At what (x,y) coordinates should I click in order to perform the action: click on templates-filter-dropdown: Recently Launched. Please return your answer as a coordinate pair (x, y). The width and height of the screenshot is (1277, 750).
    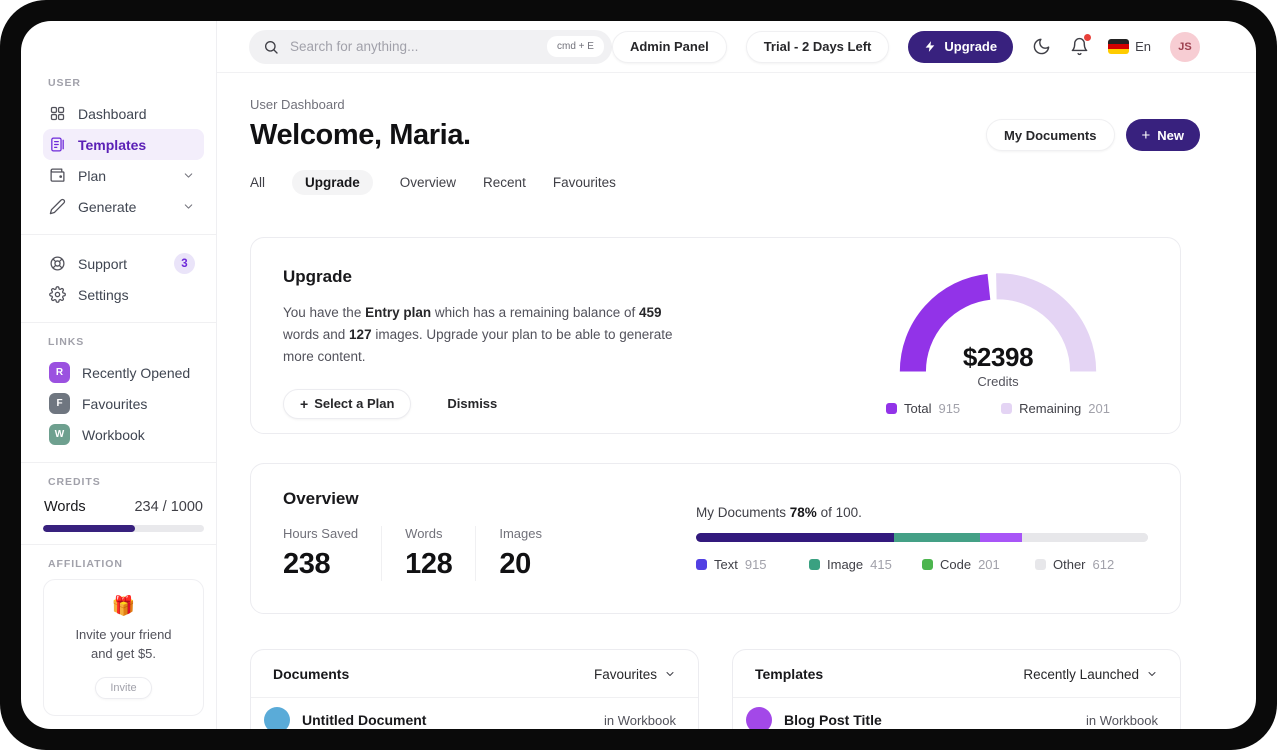
    Looking at the image, I should click on (1090, 674).